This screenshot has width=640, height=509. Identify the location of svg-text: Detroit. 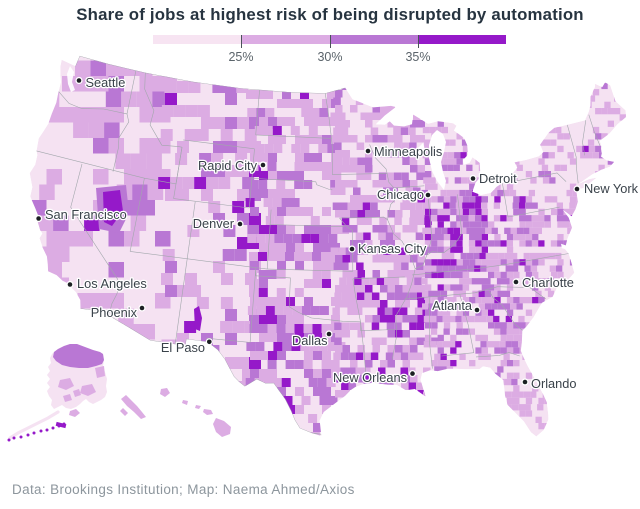
(498, 178).